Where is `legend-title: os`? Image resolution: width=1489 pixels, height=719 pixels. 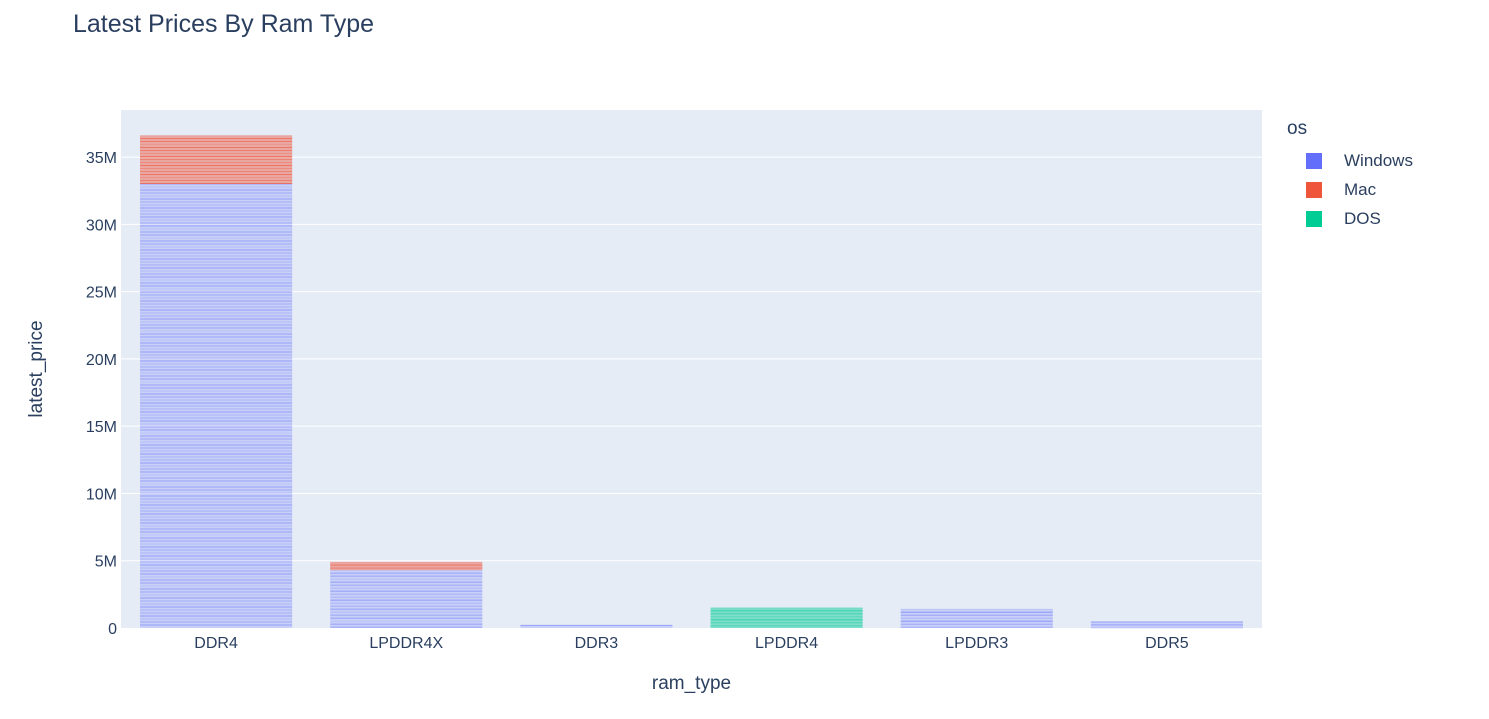 legend-title: os is located at coordinates (1297, 128).